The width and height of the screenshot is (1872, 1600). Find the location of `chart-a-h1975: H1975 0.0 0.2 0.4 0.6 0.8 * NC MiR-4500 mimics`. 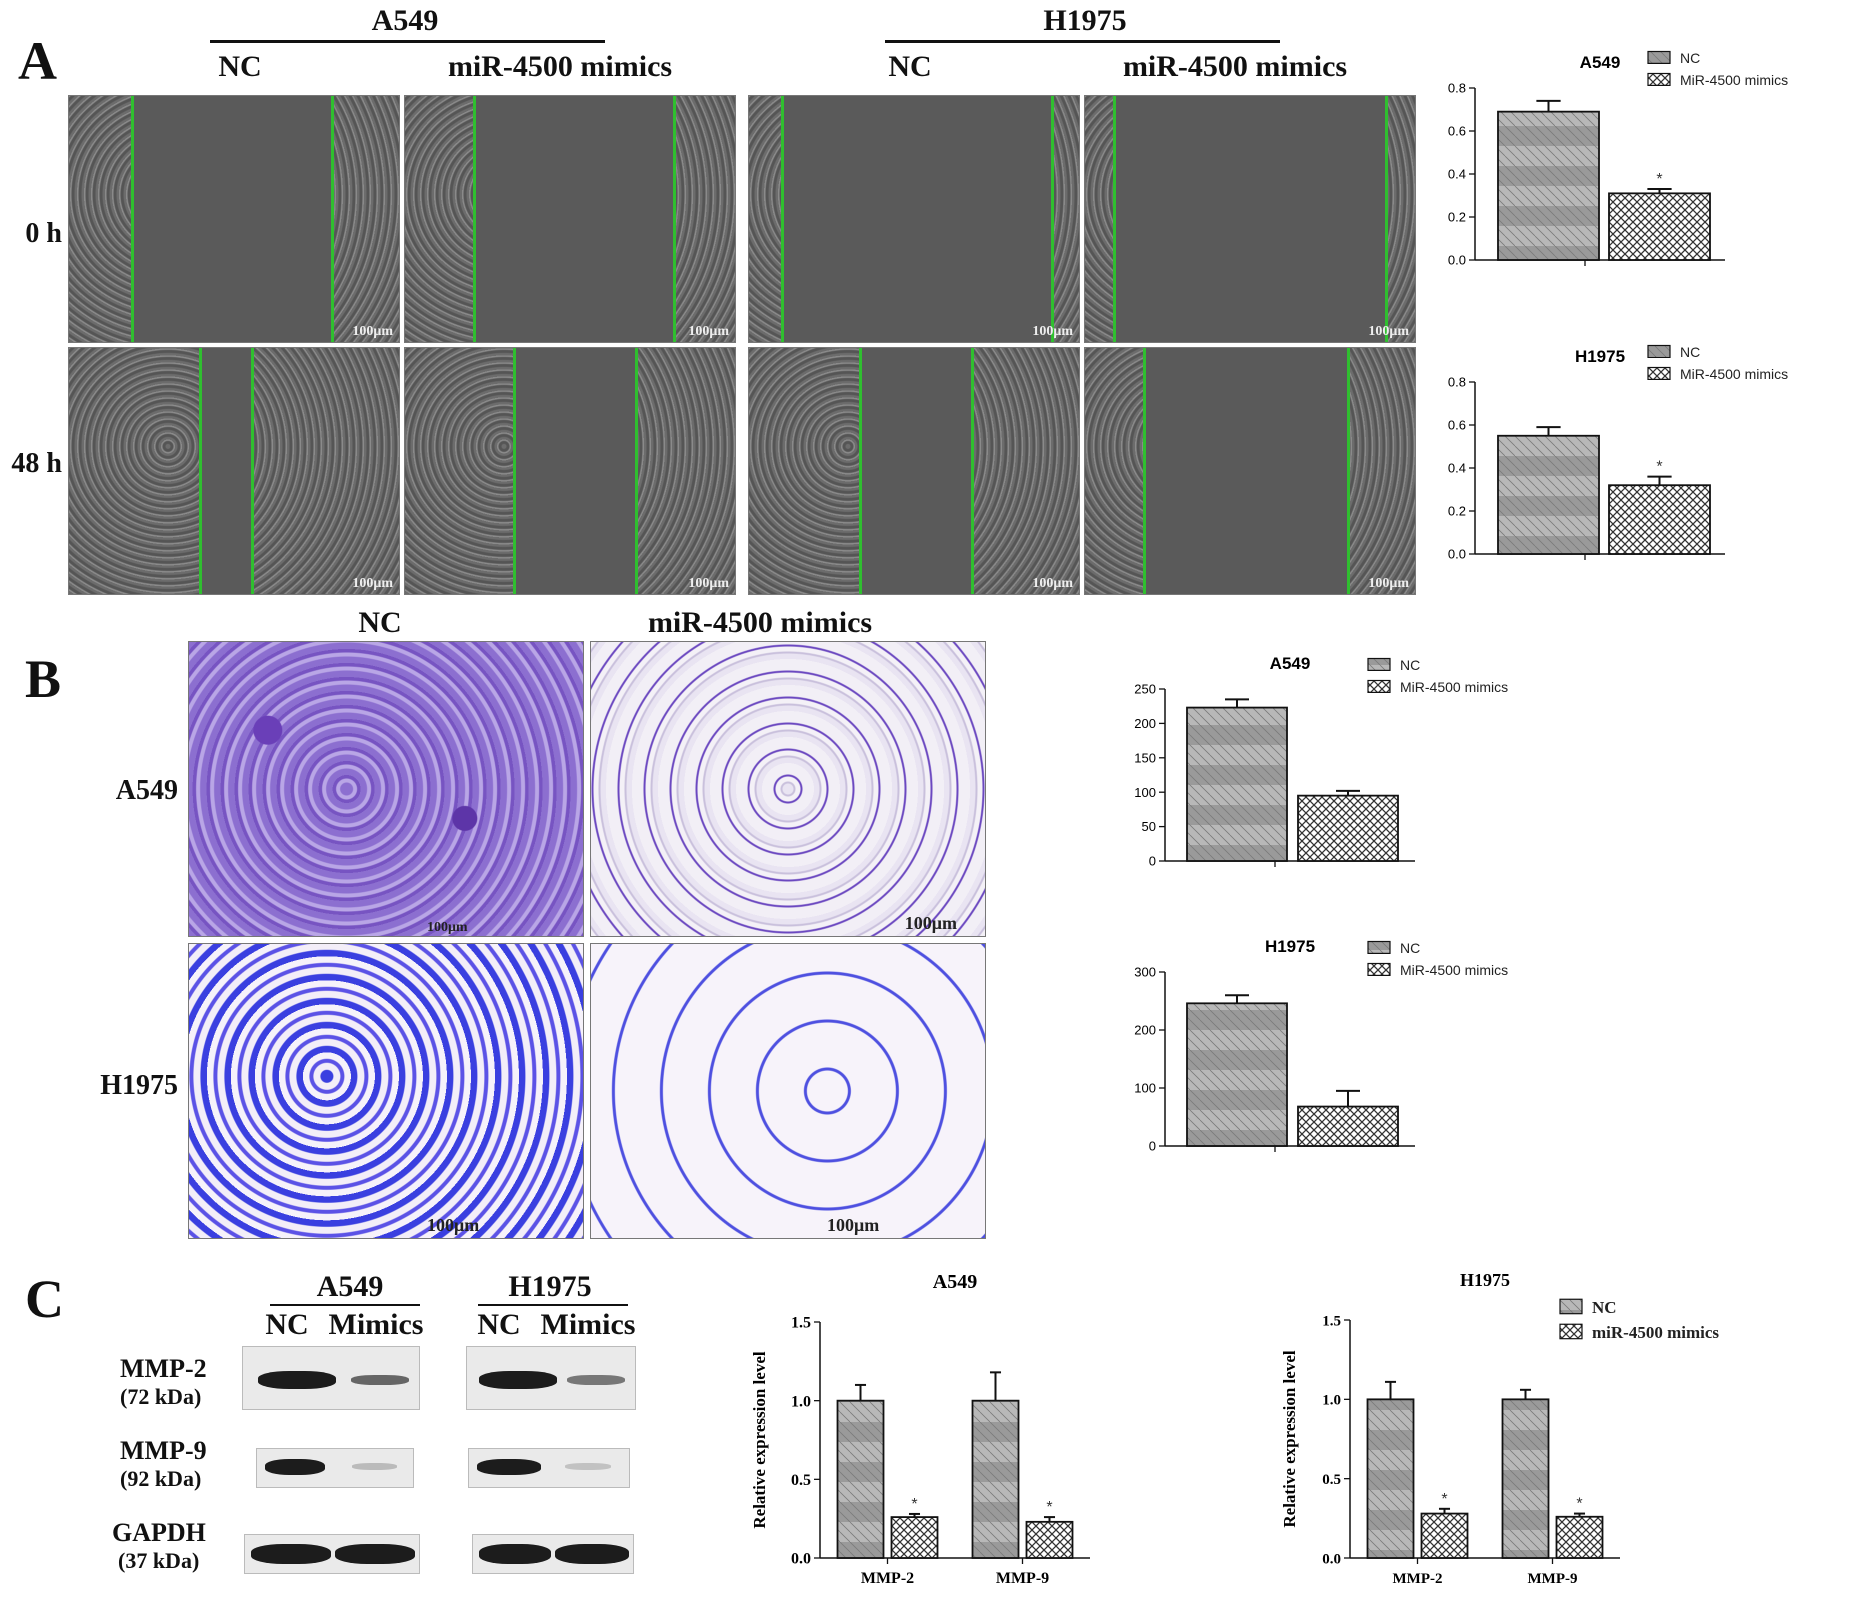

chart-a-h1975: H1975 0.0 0.2 0.4 0.6 0.8 * NC MiR-4500 mimics is located at coordinates (1618, 453).